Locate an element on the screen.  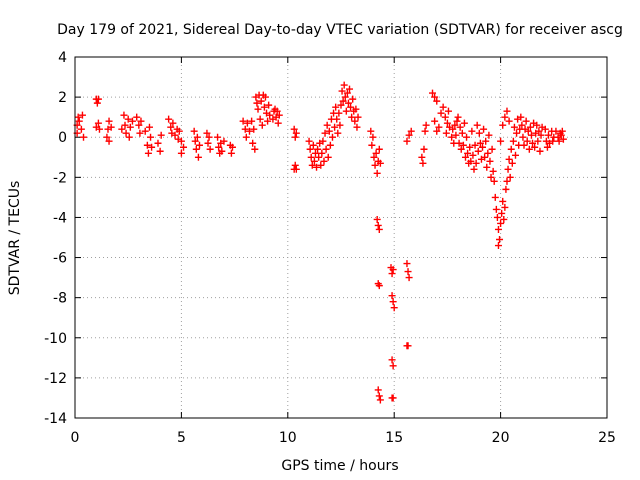
y-tick-label: -4 is located at coordinates (60, 218).